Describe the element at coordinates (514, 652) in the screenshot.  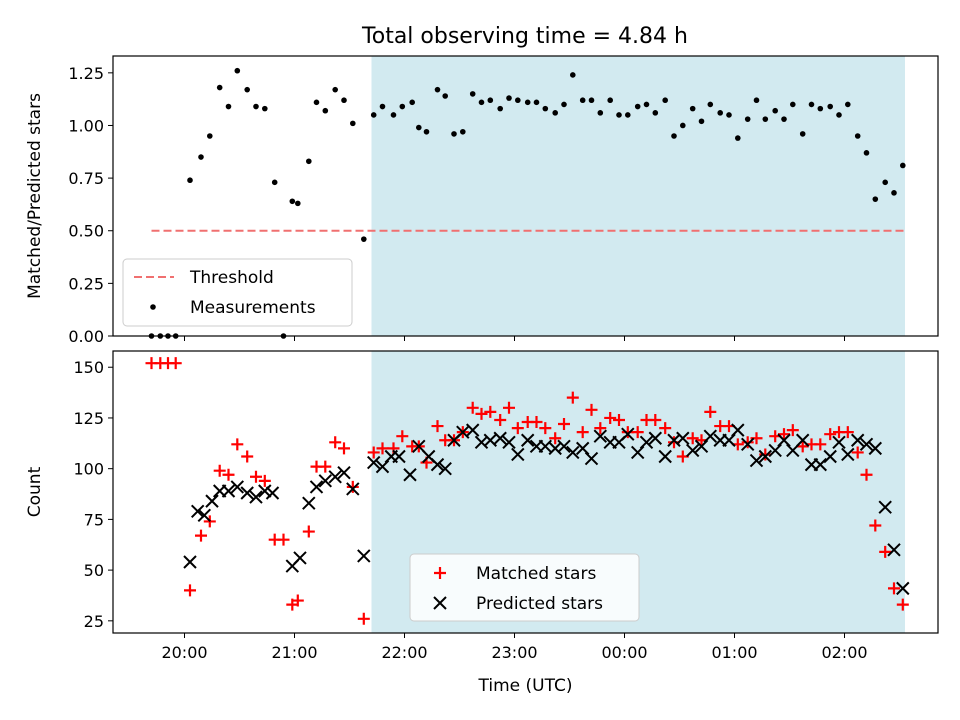
I see `x-tick-label: 23:00` at that location.